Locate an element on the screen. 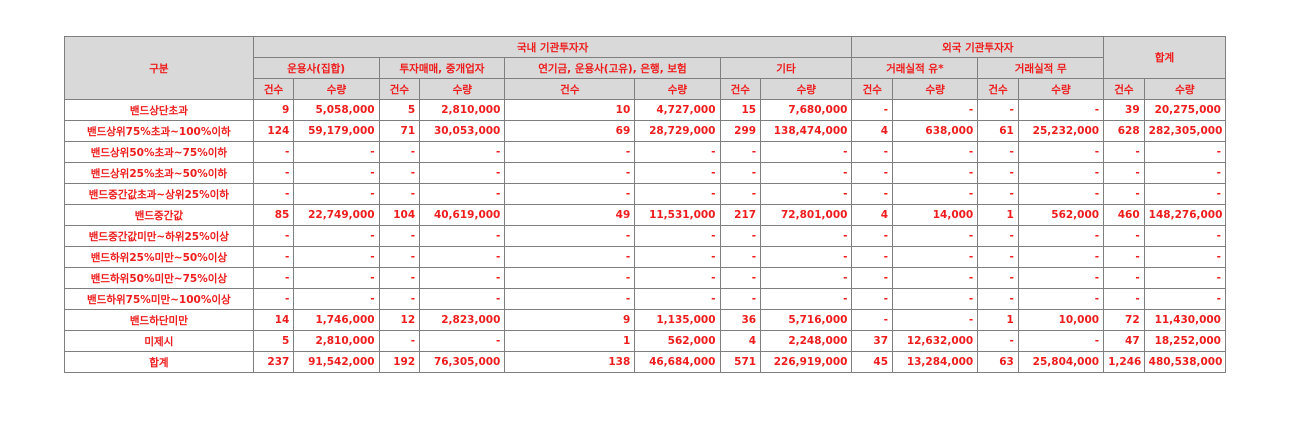 The width and height of the screenshot is (1290, 445). quantity-cell: 18,252,000 is located at coordinates (1185, 341).